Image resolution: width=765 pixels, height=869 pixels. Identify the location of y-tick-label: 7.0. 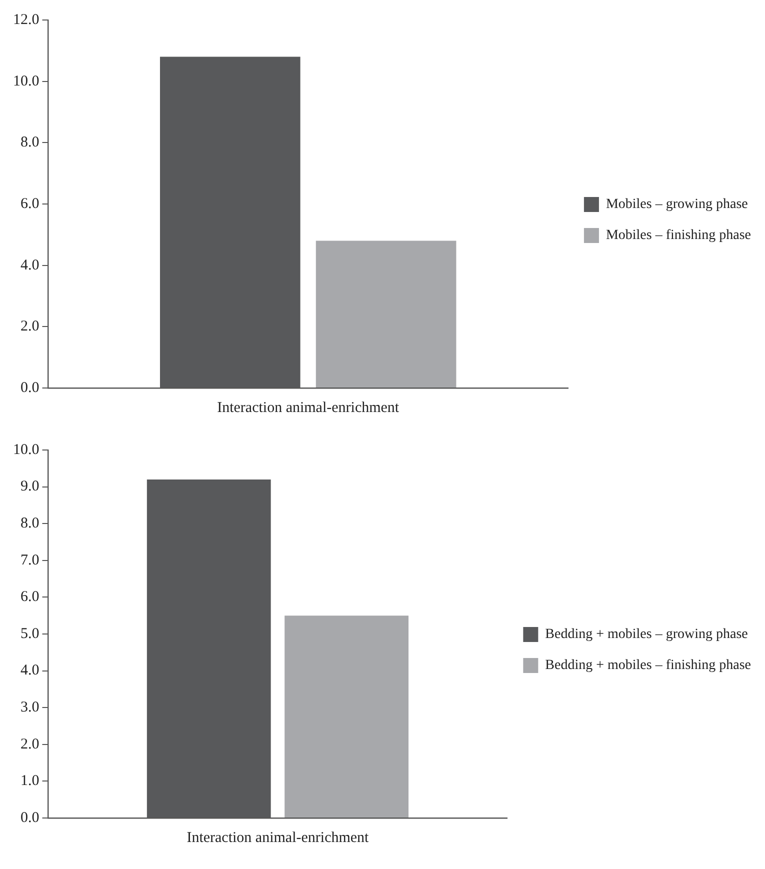
(30, 560).